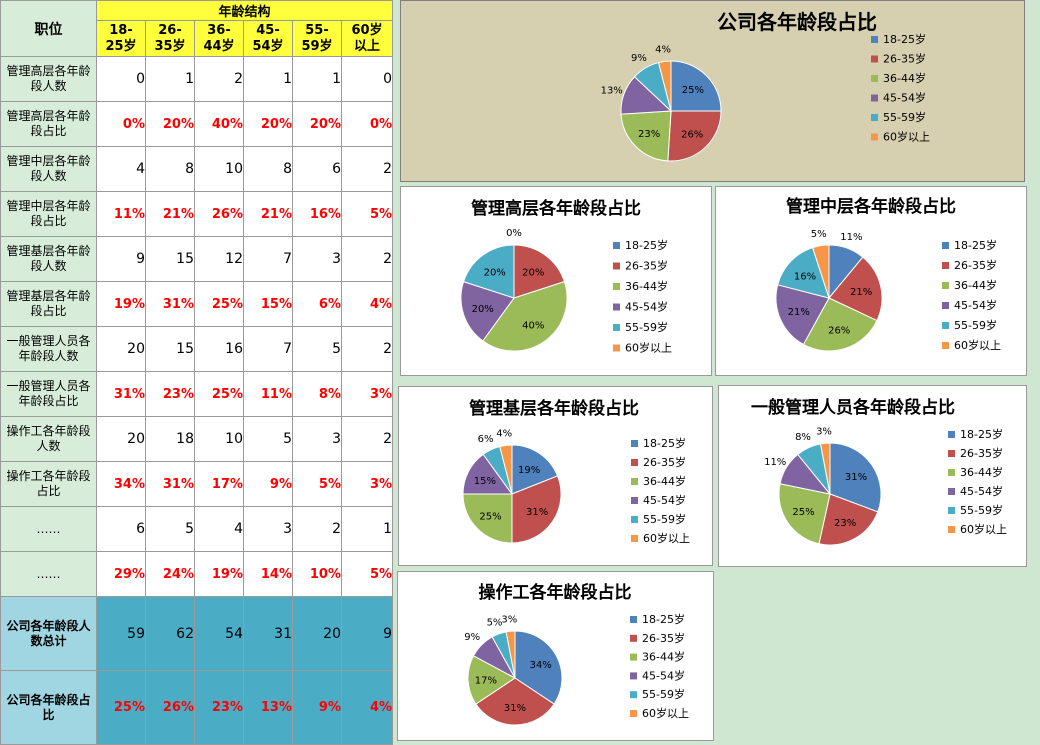 Image resolution: width=1040 pixels, height=745 pixels. I want to click on pct-cell: 9%, so click(317, 707).